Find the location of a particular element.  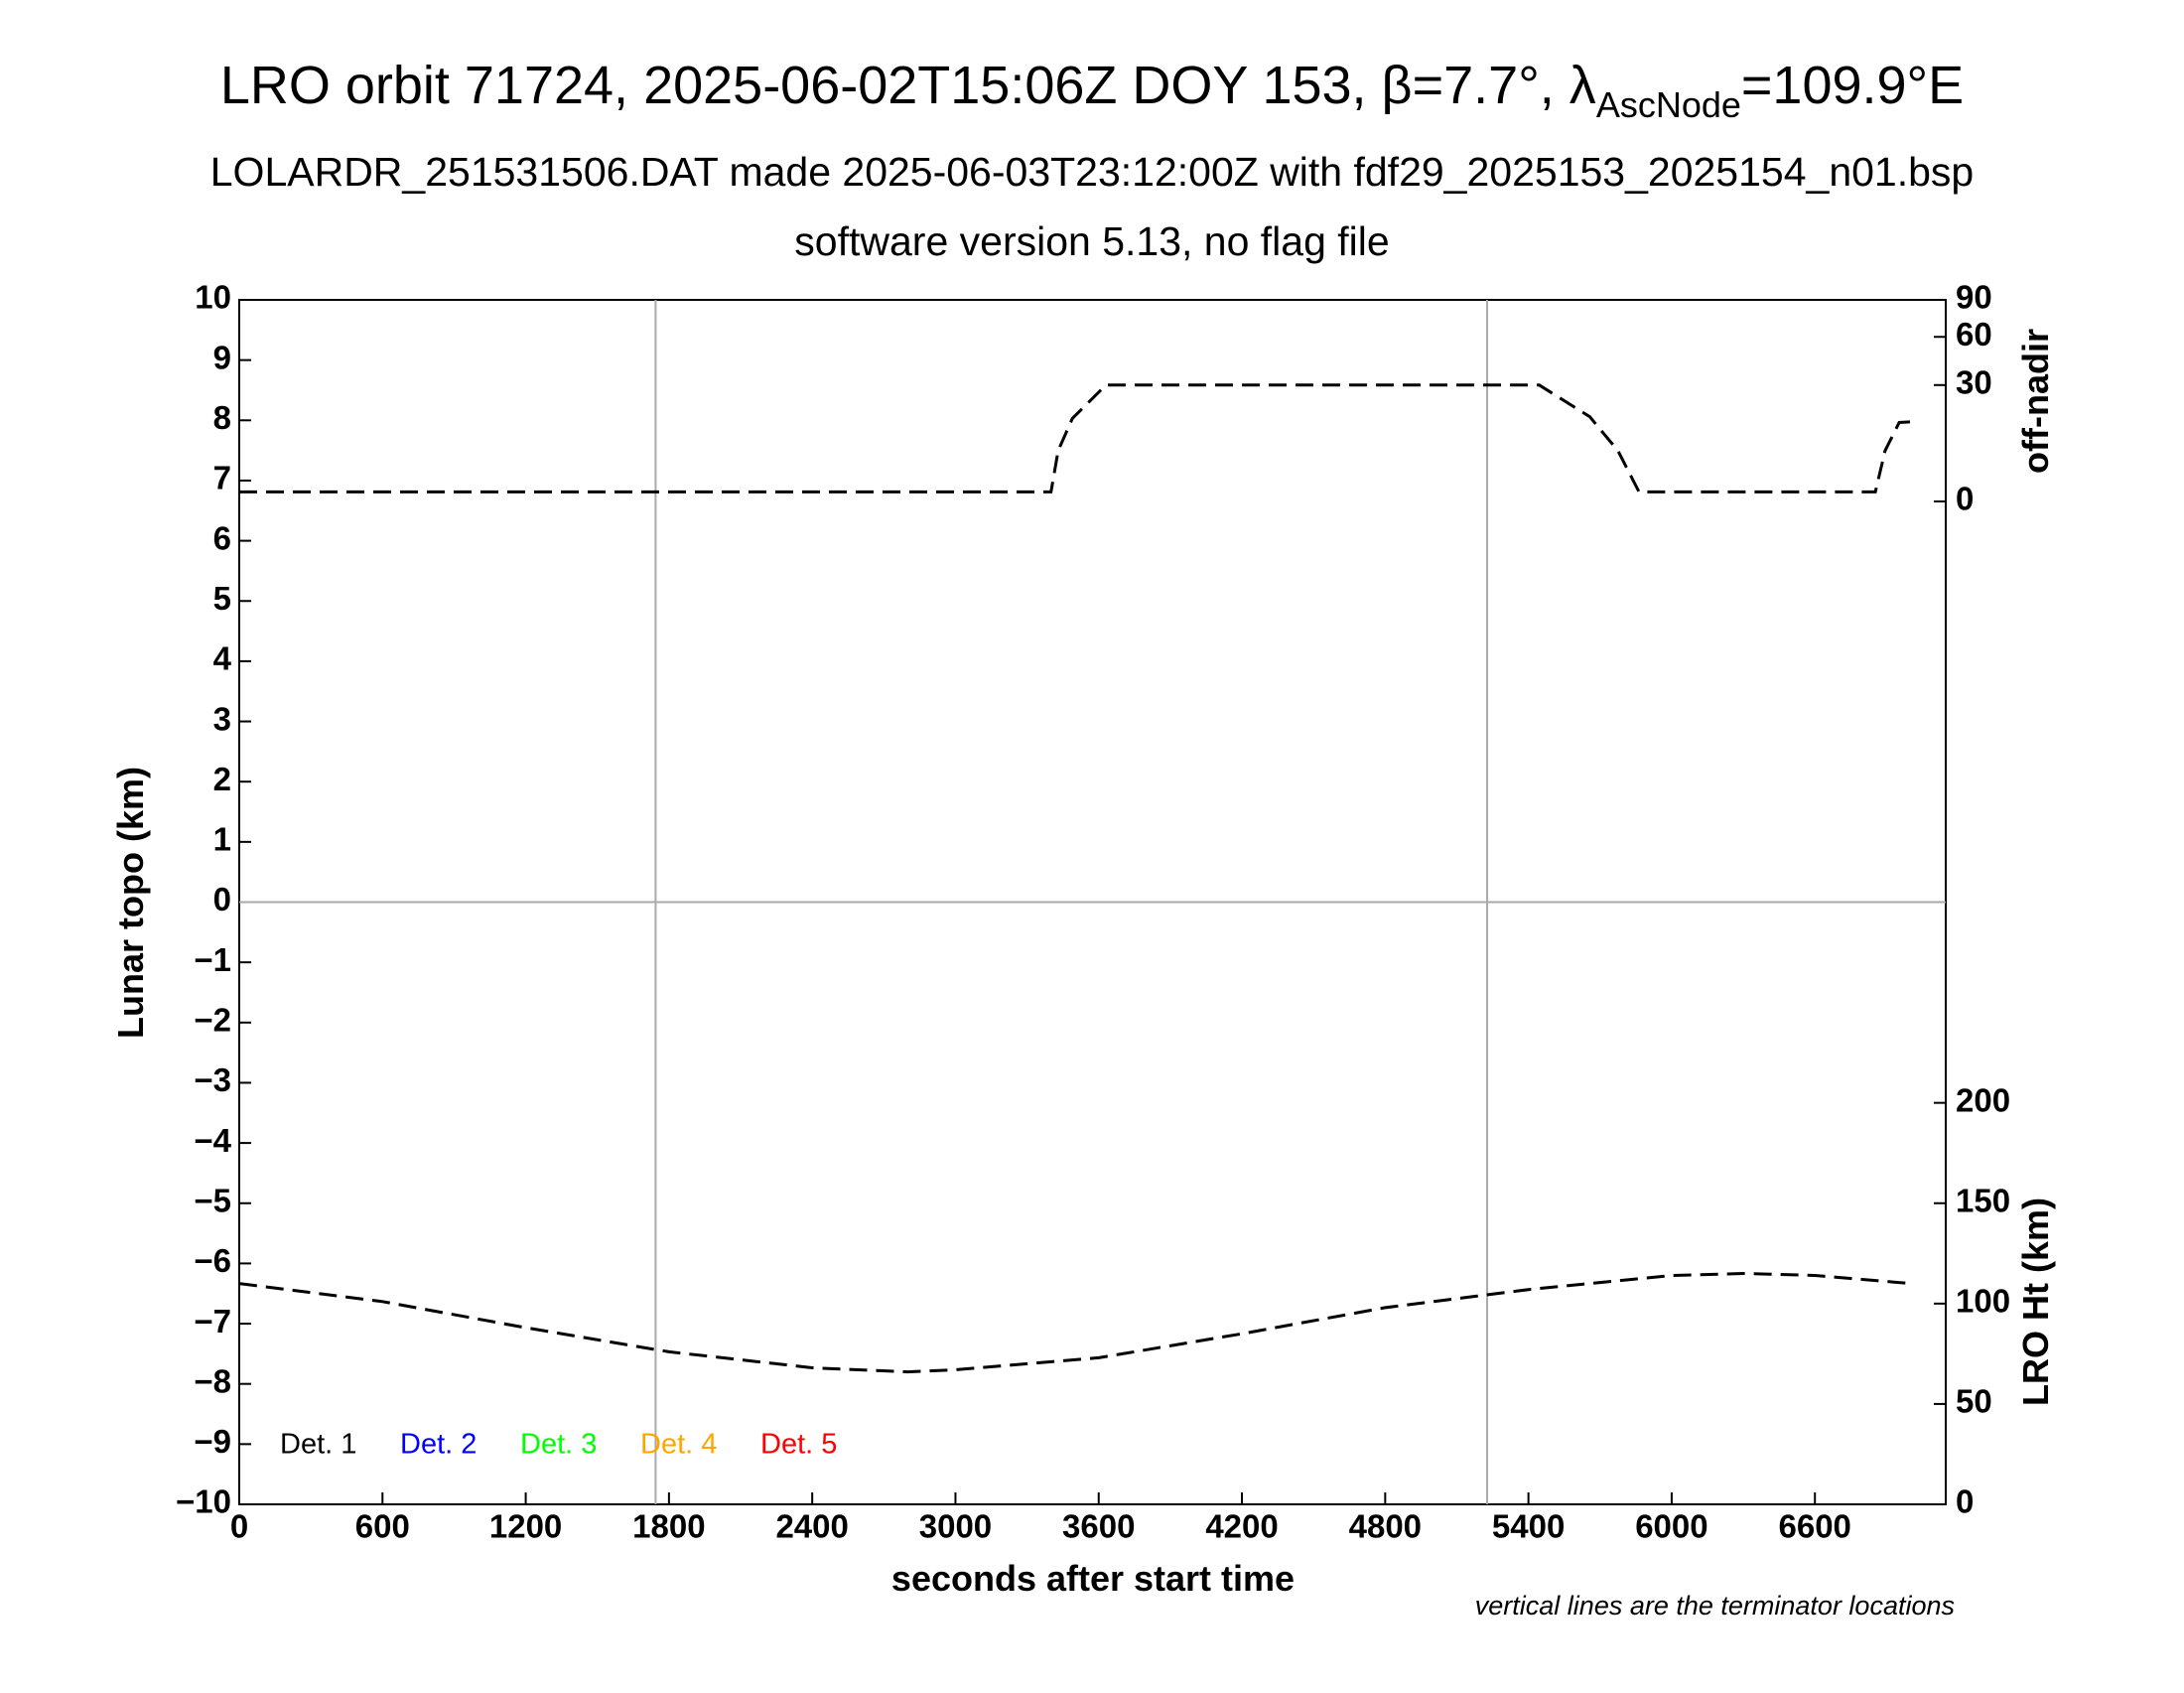

x-tick-label: 600 is located at coordinates (382, 1526).